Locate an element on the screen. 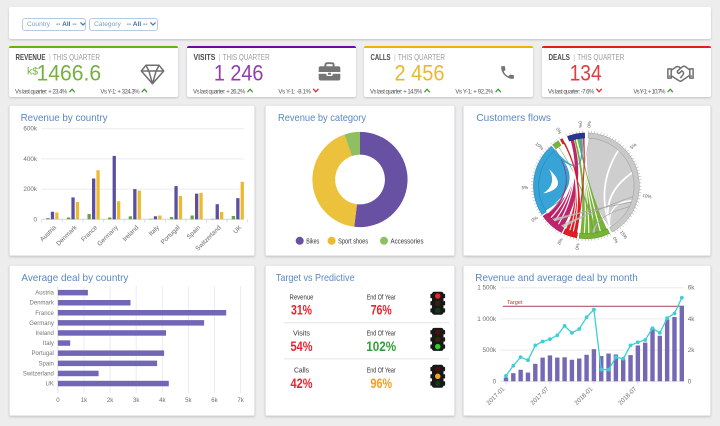 The width and height of the screenshot is (720, 426). svg-text: CALLS is located at coordinates (381, 57).